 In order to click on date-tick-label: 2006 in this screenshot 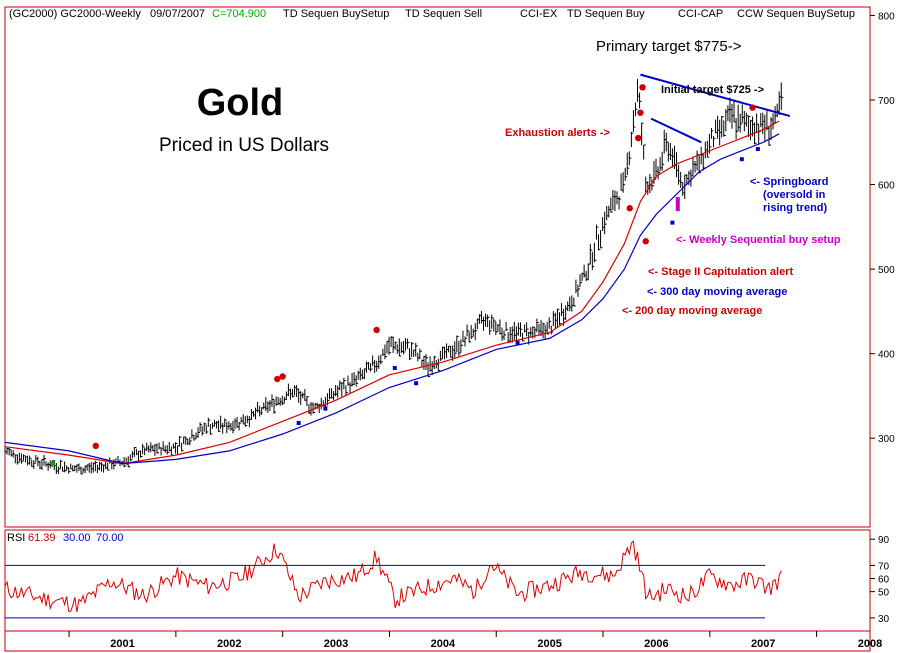, I will do `click(656, 644)`.